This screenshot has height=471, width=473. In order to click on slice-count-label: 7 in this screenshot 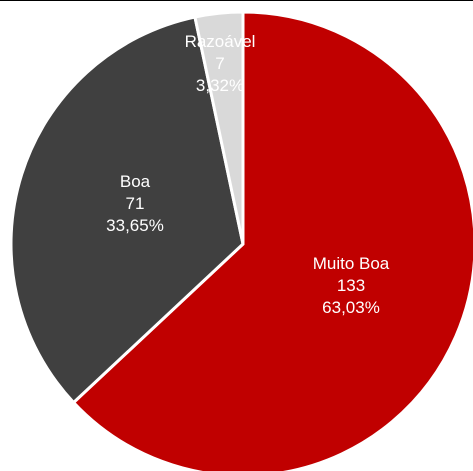, I will do `click(219, 63)`.